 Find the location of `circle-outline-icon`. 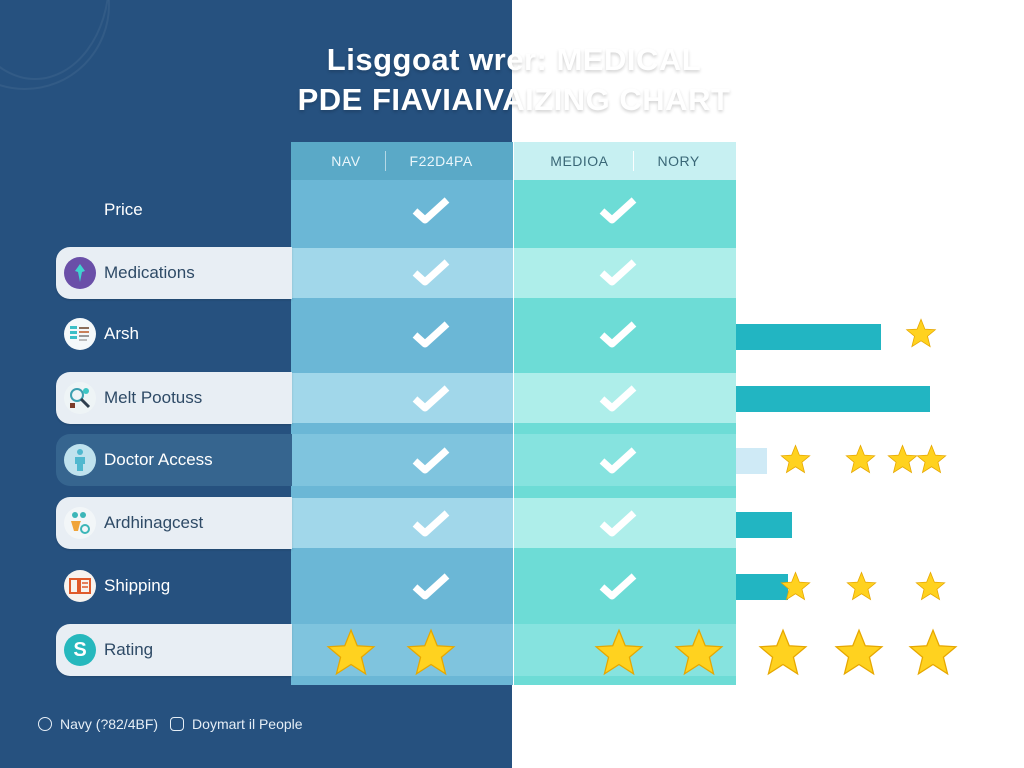

circle-outline-icon is located at coordinates (45, 724).